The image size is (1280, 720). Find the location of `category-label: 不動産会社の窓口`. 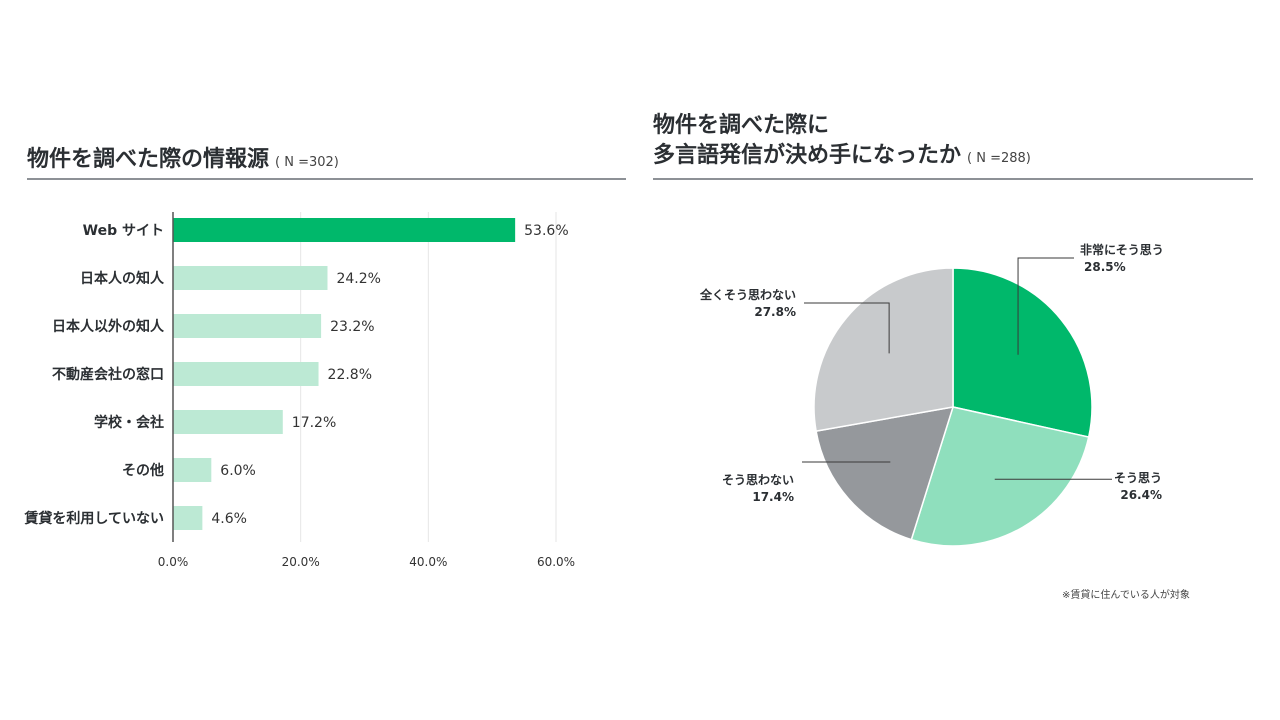

category-label: 不動産会社の窓口 is located at coordinates (108, 374).